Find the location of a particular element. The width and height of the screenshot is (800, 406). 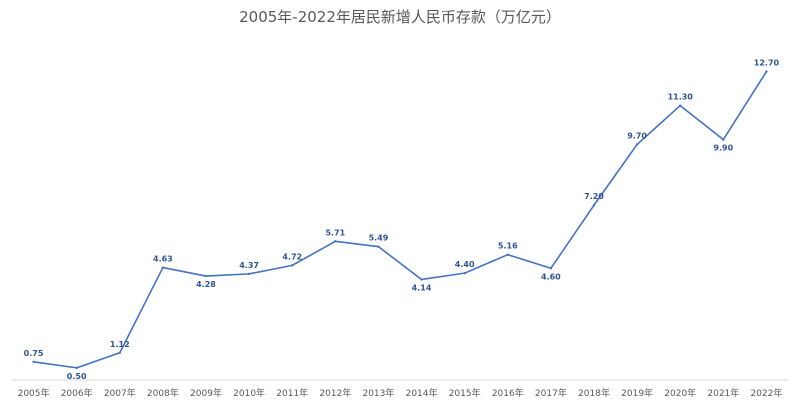

data-label-14: 9.70 is located at coordinates (637, 135).